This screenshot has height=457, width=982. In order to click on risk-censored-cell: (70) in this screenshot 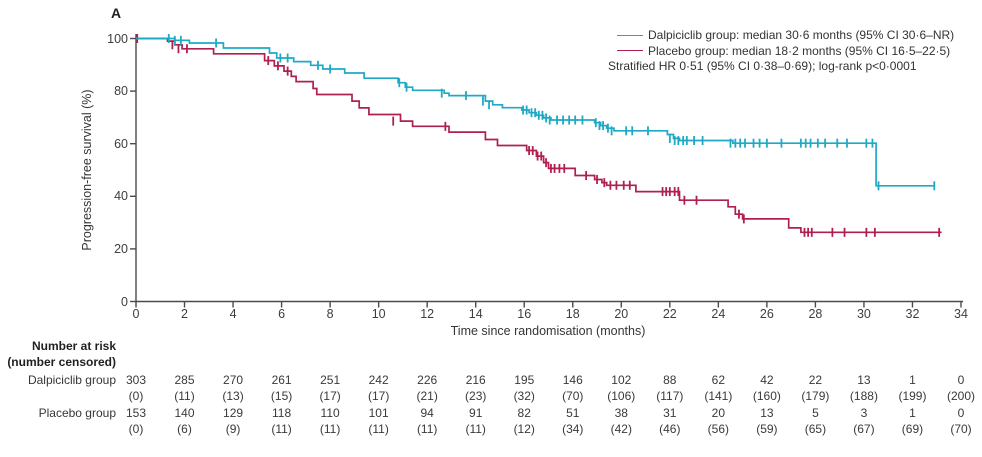, I will do `click(573, 396)`.